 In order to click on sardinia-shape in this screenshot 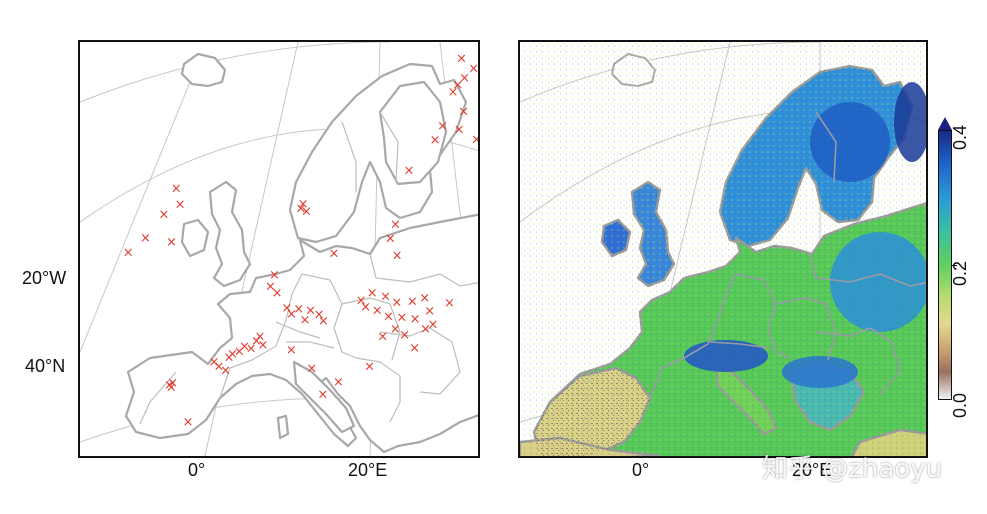, I will do `click(283, 427)`.